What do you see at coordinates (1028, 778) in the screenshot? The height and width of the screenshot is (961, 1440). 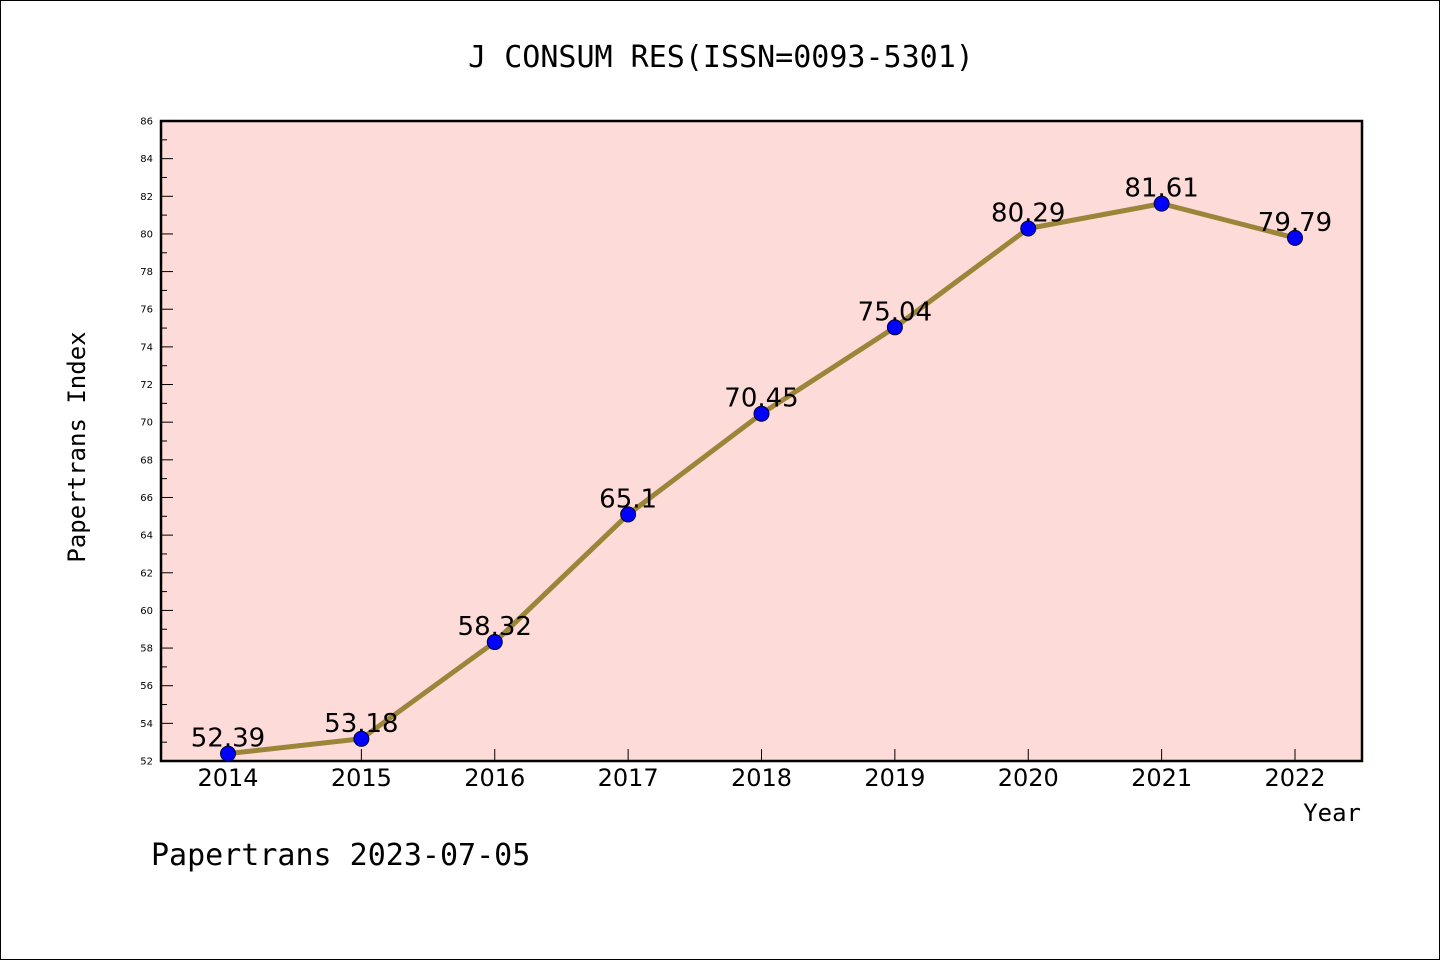 I see `x-tick-label: 2020` at bounding box center [1028, 778].